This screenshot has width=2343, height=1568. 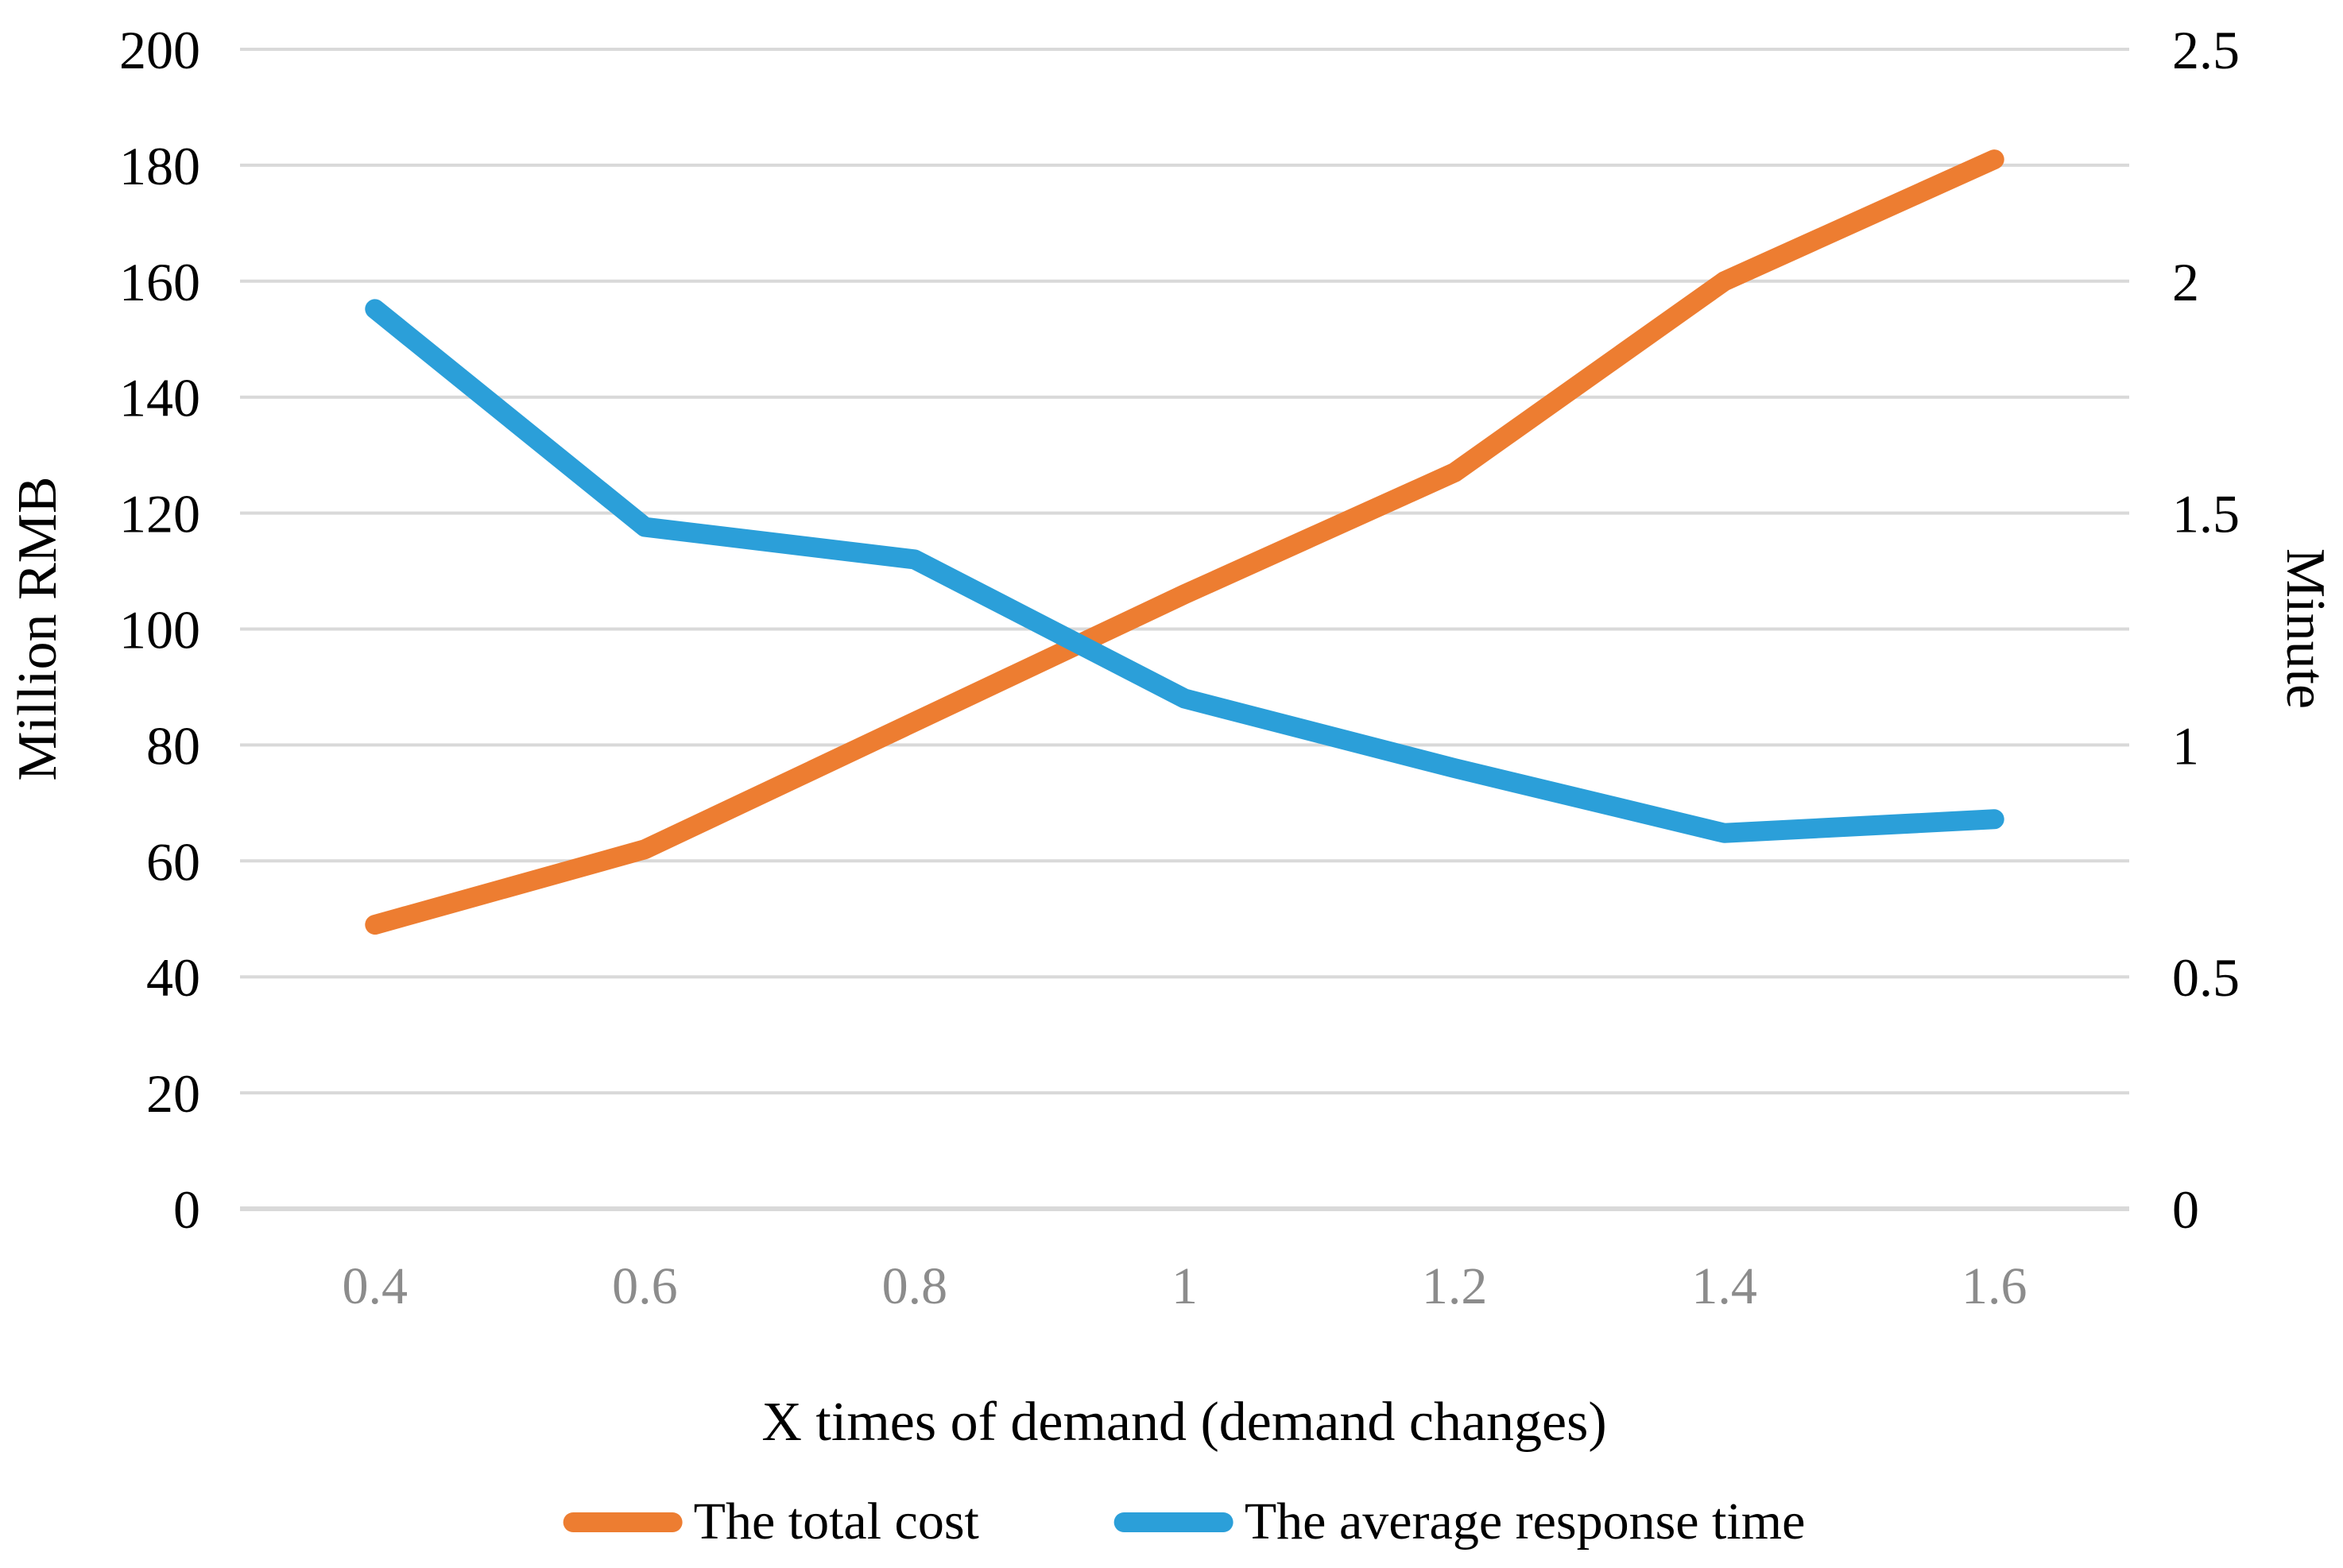 What do you see at coordinates (173, 977) in the screenshot?
I see `y-left-tick-label: 40` at bounding box center [173, 977].